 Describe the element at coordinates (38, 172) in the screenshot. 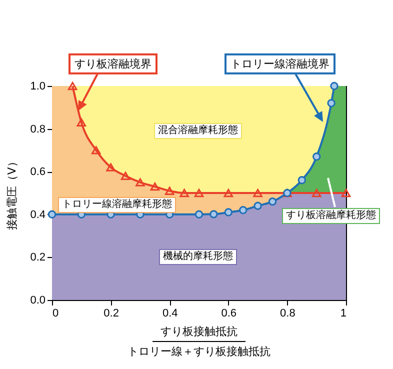

I see `y-tick-label: 0.6` at that location.